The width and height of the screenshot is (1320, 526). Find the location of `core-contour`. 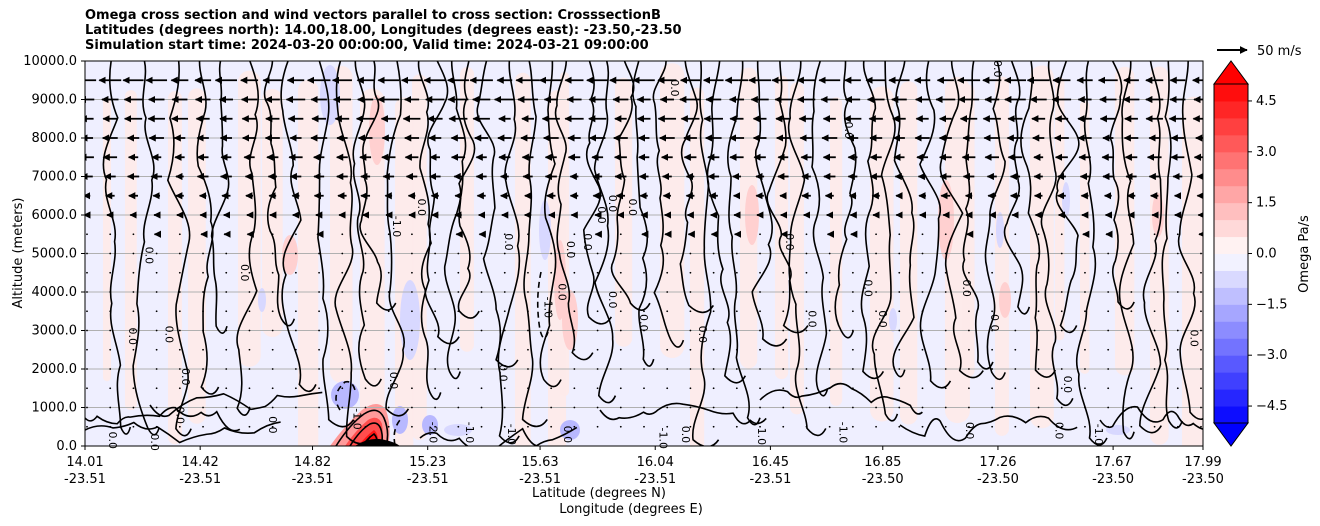

core-contour is located at coordinates (362, 427).